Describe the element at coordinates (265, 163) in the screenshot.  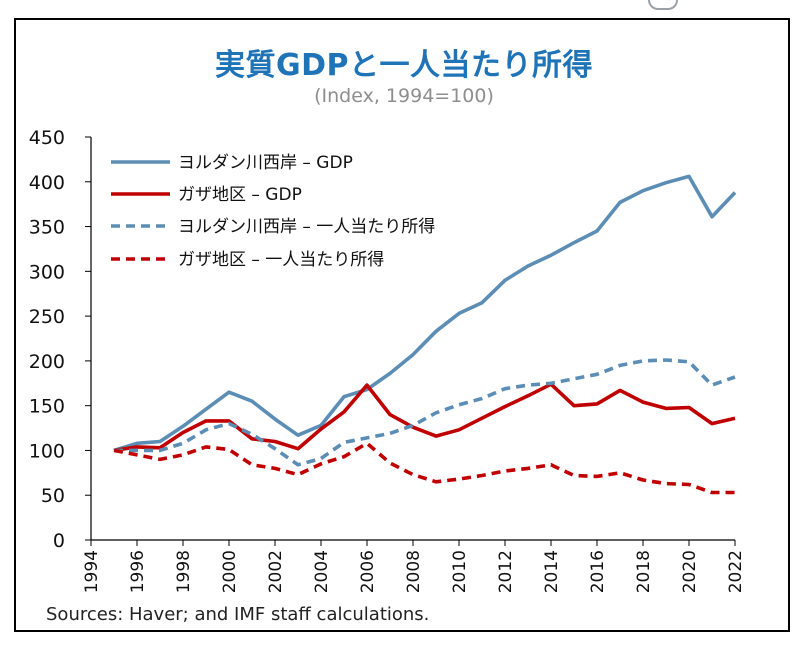
I see `legend-label-1: ヨルダン川西岸 – GDP` at that location.